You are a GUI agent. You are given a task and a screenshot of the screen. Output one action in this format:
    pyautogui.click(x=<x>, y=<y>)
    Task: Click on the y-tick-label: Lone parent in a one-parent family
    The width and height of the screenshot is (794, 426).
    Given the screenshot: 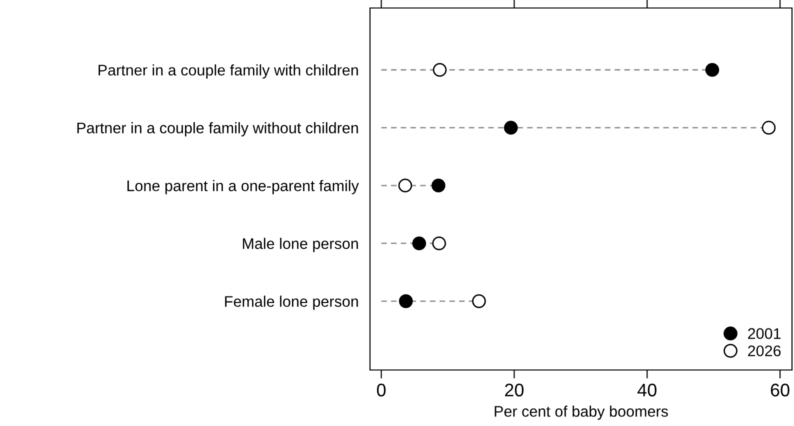 What is the action you would take?
    pyautogui.click(x=243, y=187)
    